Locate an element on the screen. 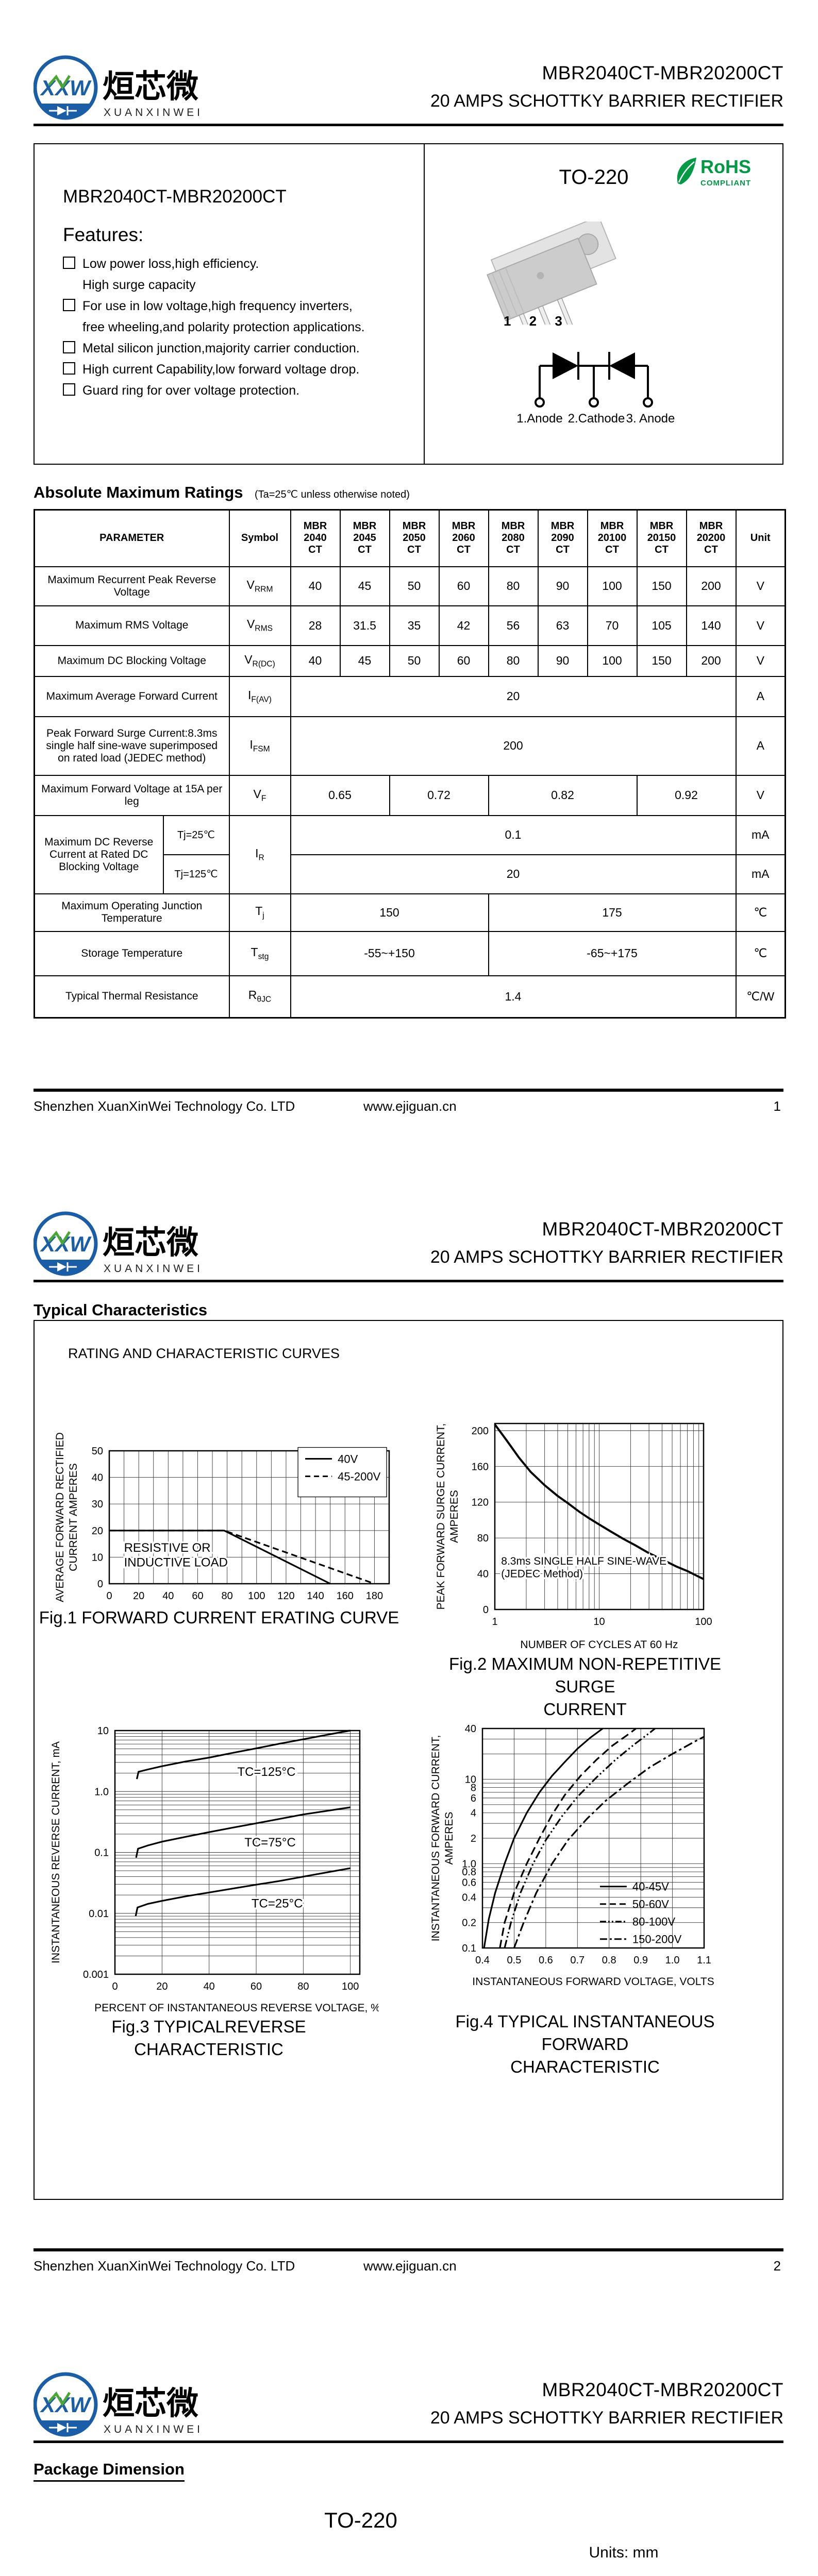  series-40V is located at coordinates (220, 1557).